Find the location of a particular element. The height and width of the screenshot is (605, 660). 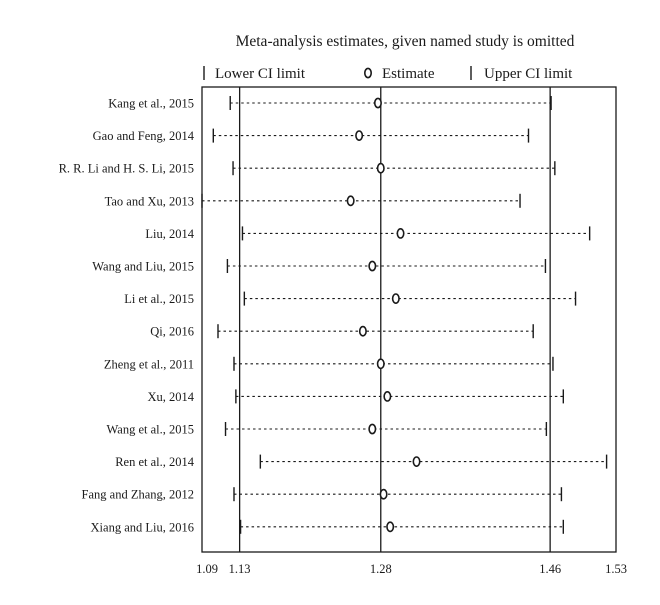

study-label: Xu, 2014 is located at coordinates (170, 397).